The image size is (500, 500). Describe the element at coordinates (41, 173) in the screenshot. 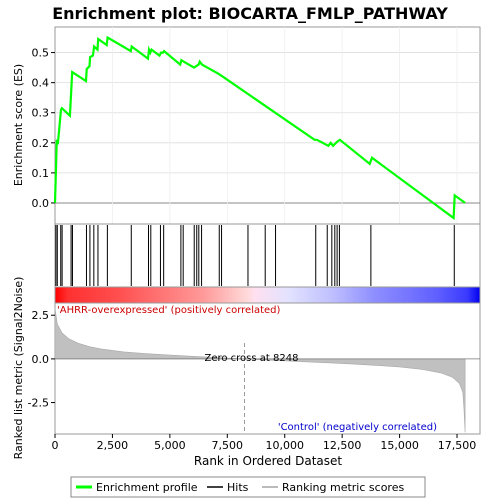

I see `es-tick-label: 0.1` at that location.